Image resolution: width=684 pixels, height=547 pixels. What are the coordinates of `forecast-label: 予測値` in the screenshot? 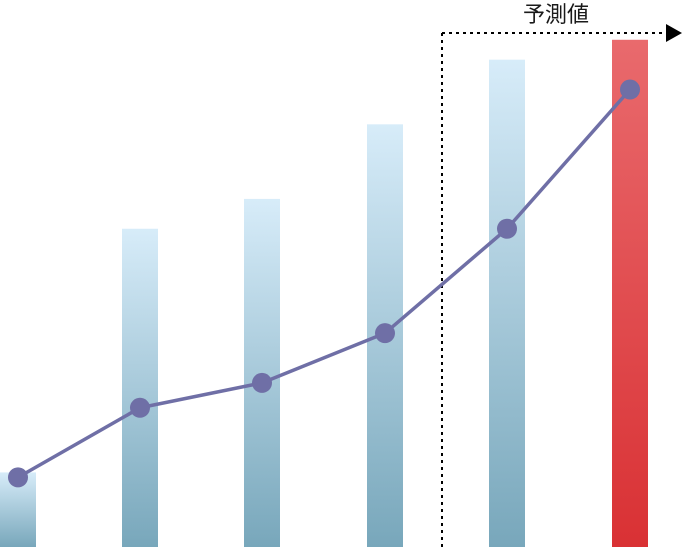 It's located at (556, 15).